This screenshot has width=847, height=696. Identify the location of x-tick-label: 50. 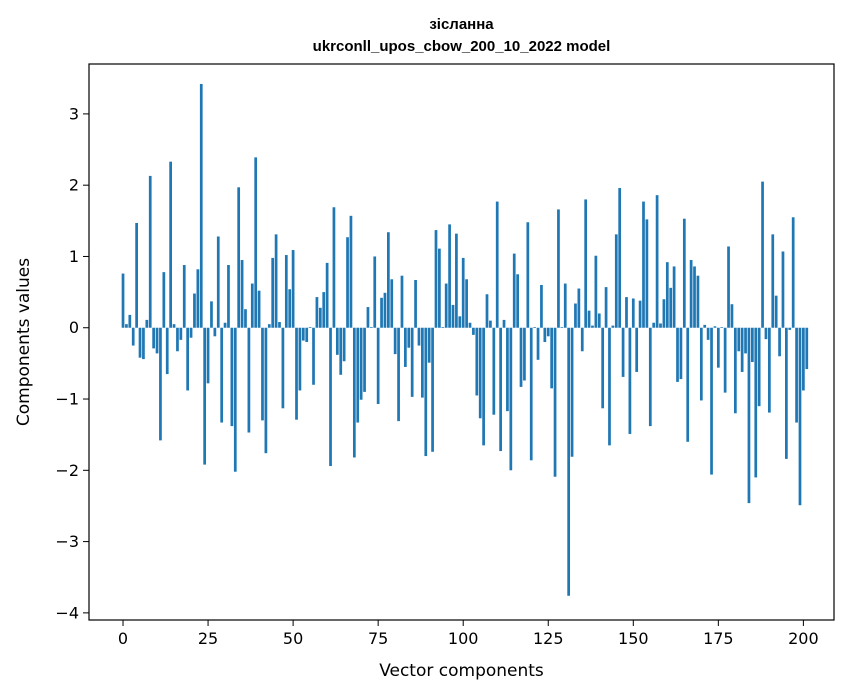
(293, 638).